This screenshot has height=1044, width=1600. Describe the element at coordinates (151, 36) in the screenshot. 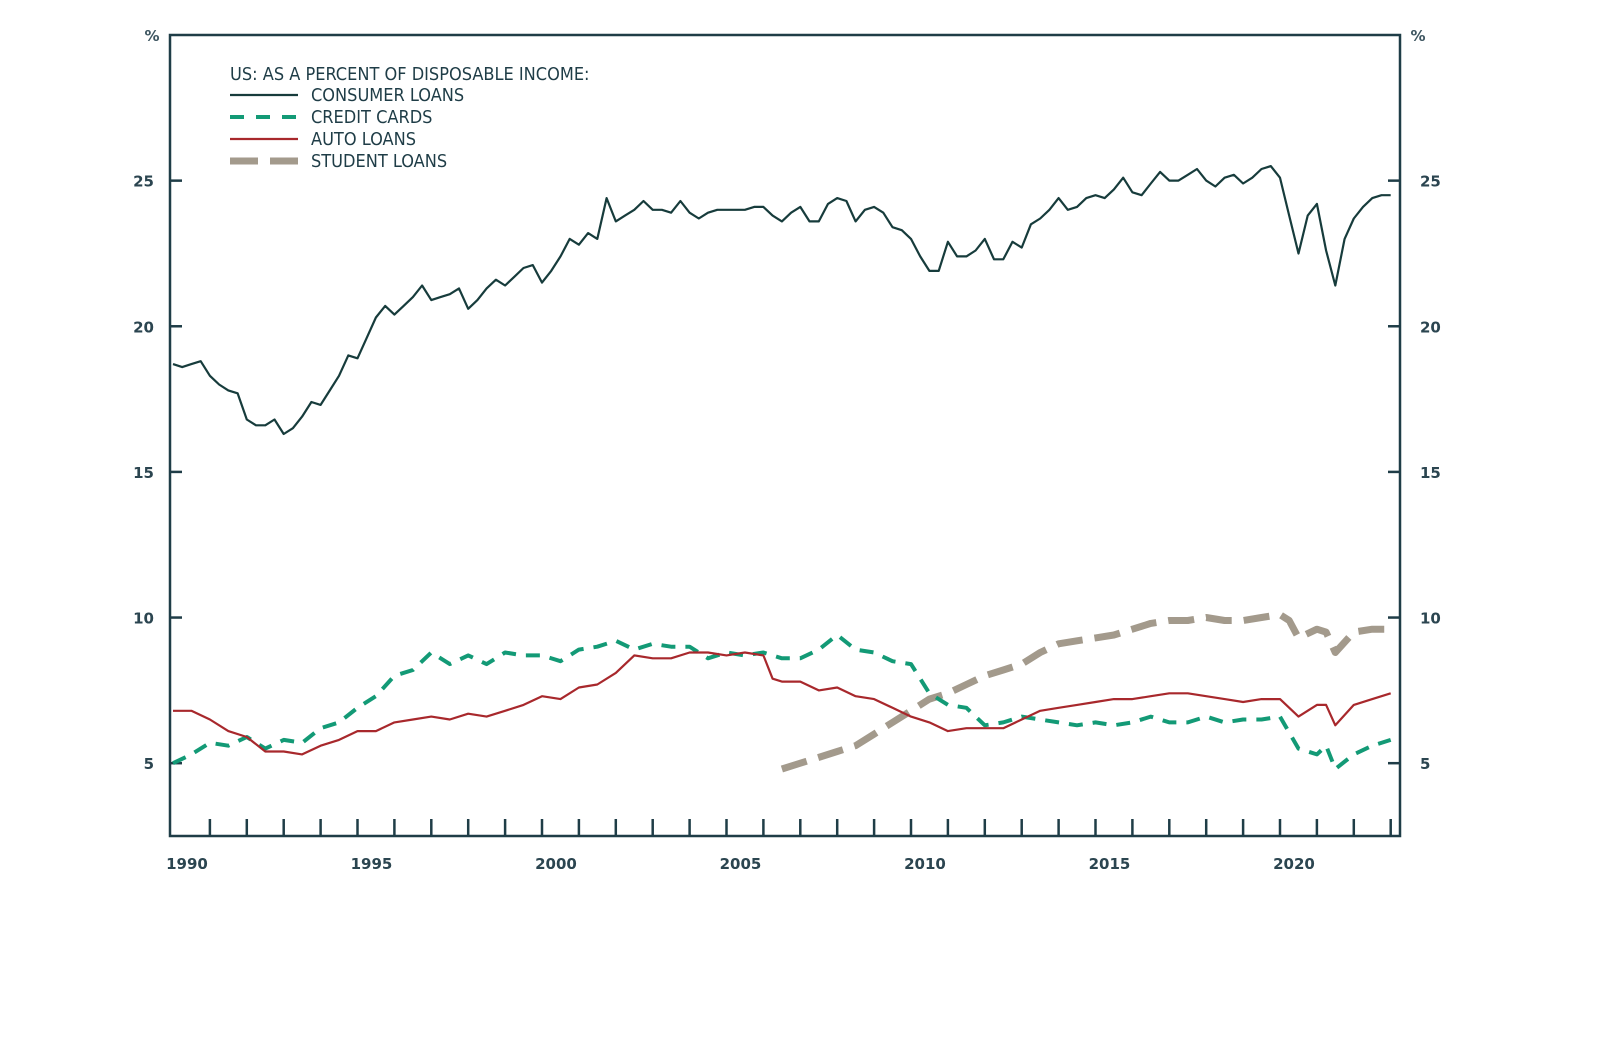

I see `y-axis-left-unit-label: %` at that location.